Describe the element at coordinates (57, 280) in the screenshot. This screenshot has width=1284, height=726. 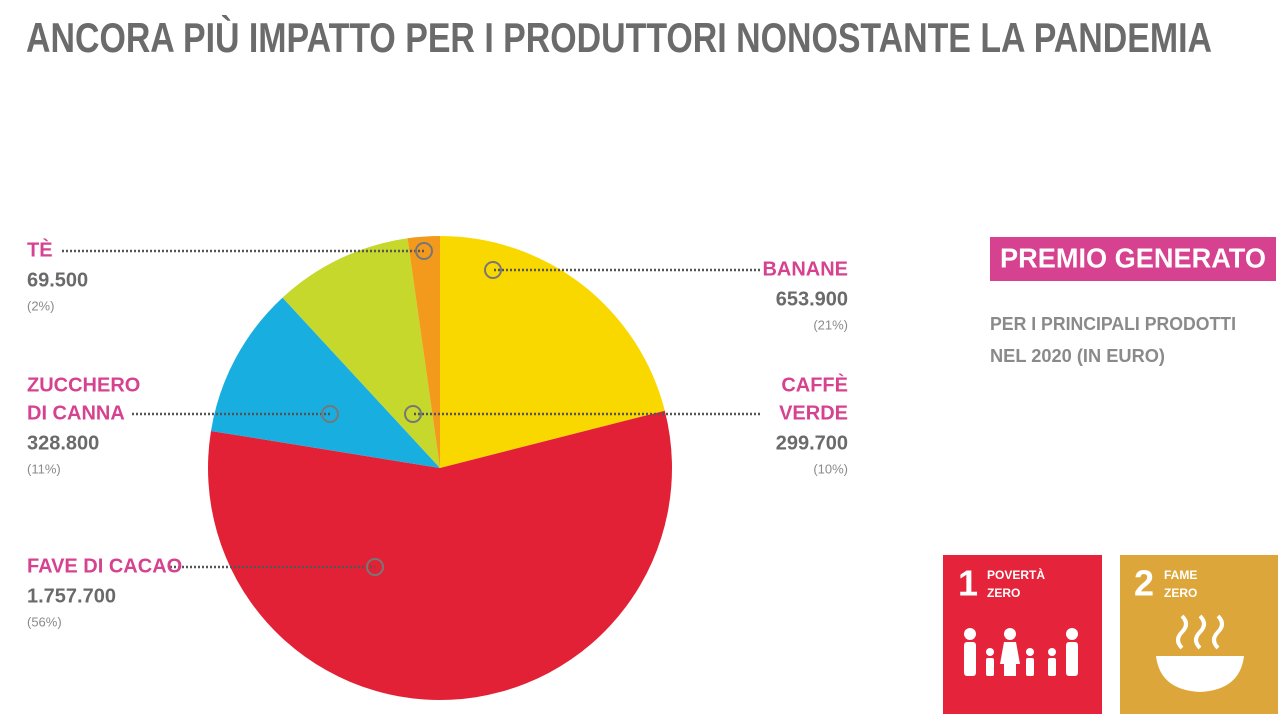
I see `value-label: 69.500` at that location.